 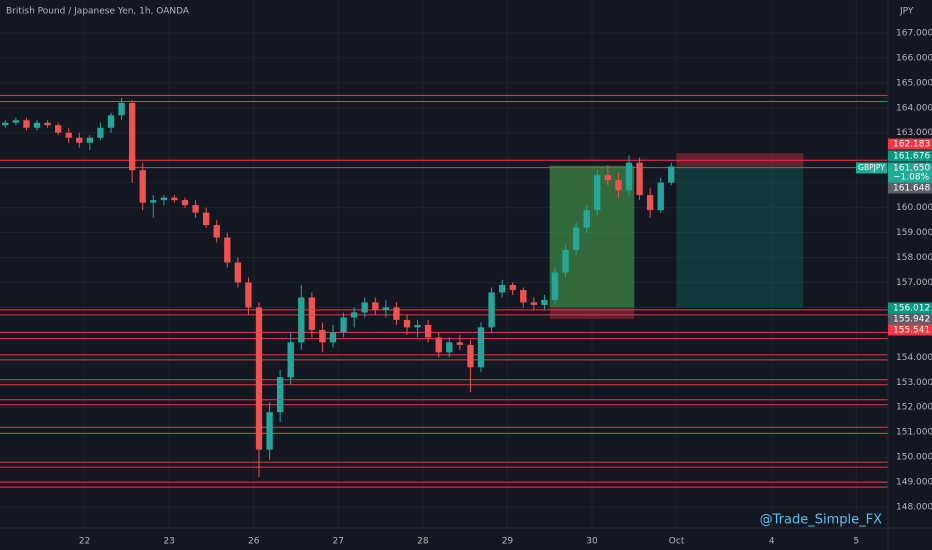 I want to click on y-tick-label: 149.000, so click(x=914, y=483).